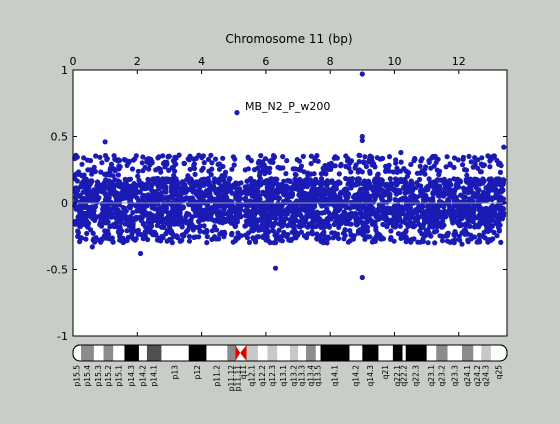 The image size is (560, 424). What do you see at coordinates (60, 137) in the screenshot?
I see `y-tick-label: 0.5` at bounding box center [60, 137].